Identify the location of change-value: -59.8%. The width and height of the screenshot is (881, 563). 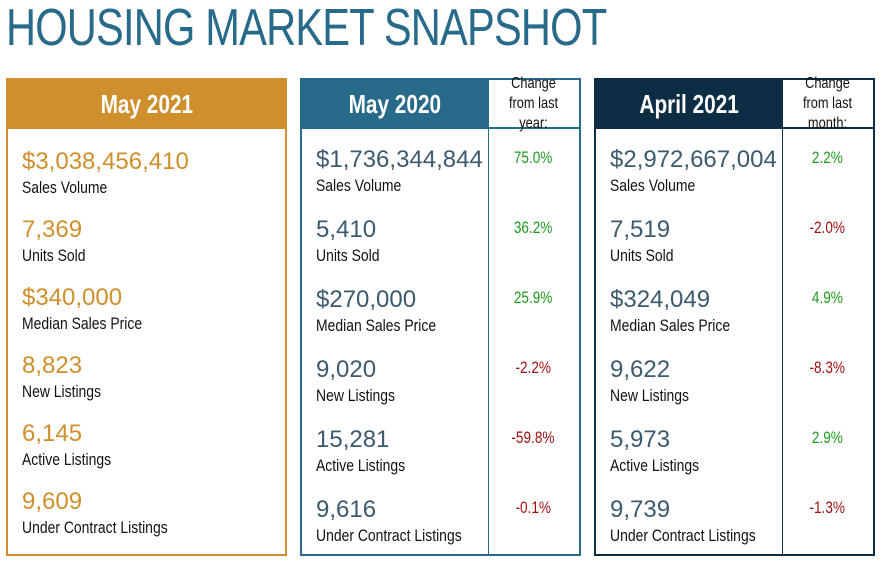
(533, 438).